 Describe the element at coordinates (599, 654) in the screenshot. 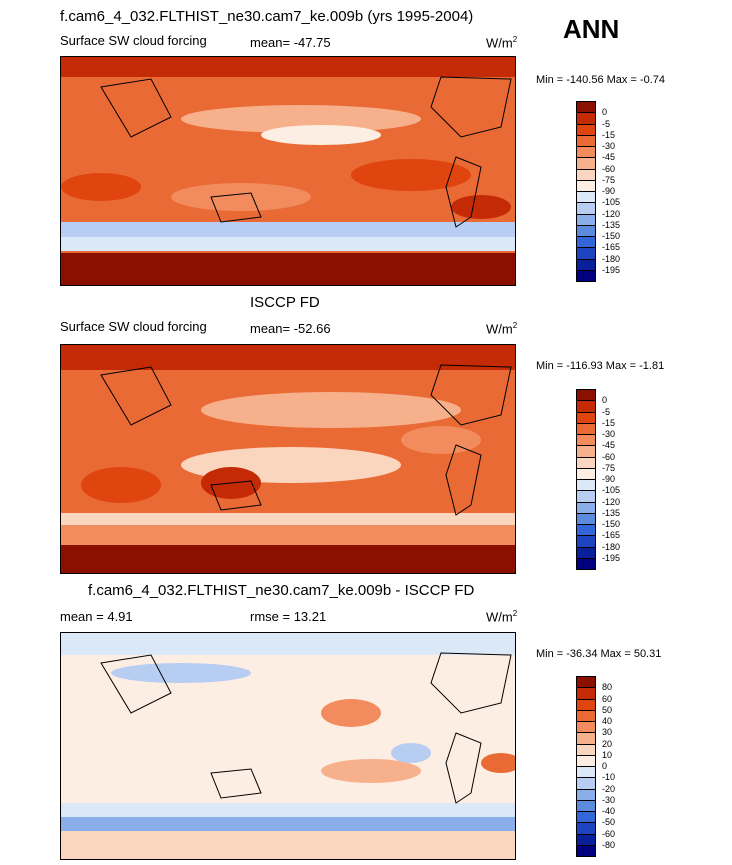

I see `panel-3-minmax: Min = -36.34 Max = 50.31` at that location.